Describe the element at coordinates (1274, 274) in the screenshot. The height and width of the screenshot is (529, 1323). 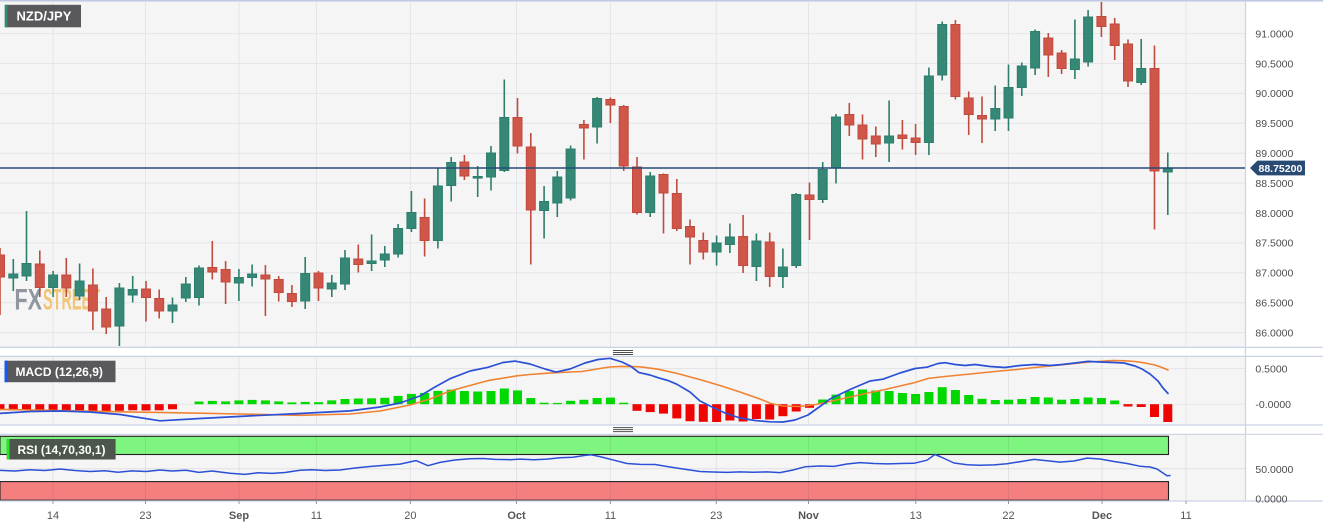
I see `svg-text: 87.0000` at that location.